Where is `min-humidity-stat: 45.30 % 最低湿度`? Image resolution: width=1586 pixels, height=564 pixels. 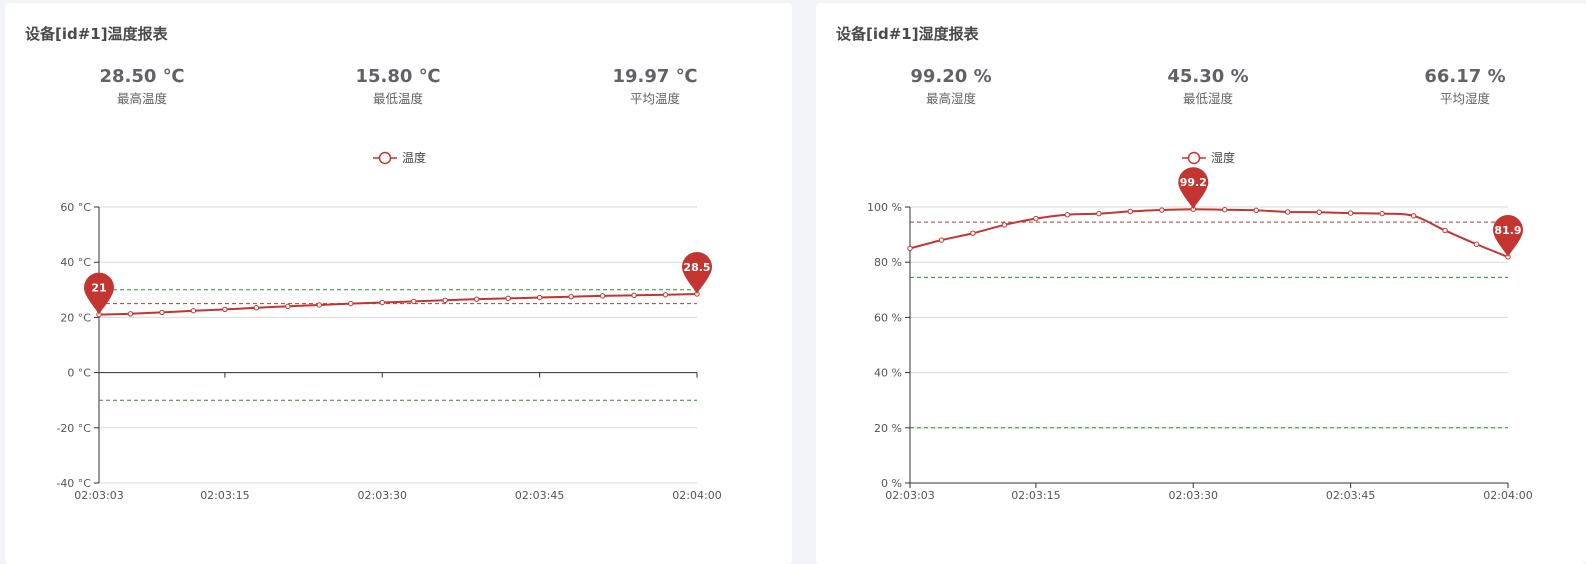 min-humidity-stat: 45.30 % 最低湿度 is located at coordinates (1208, 87).